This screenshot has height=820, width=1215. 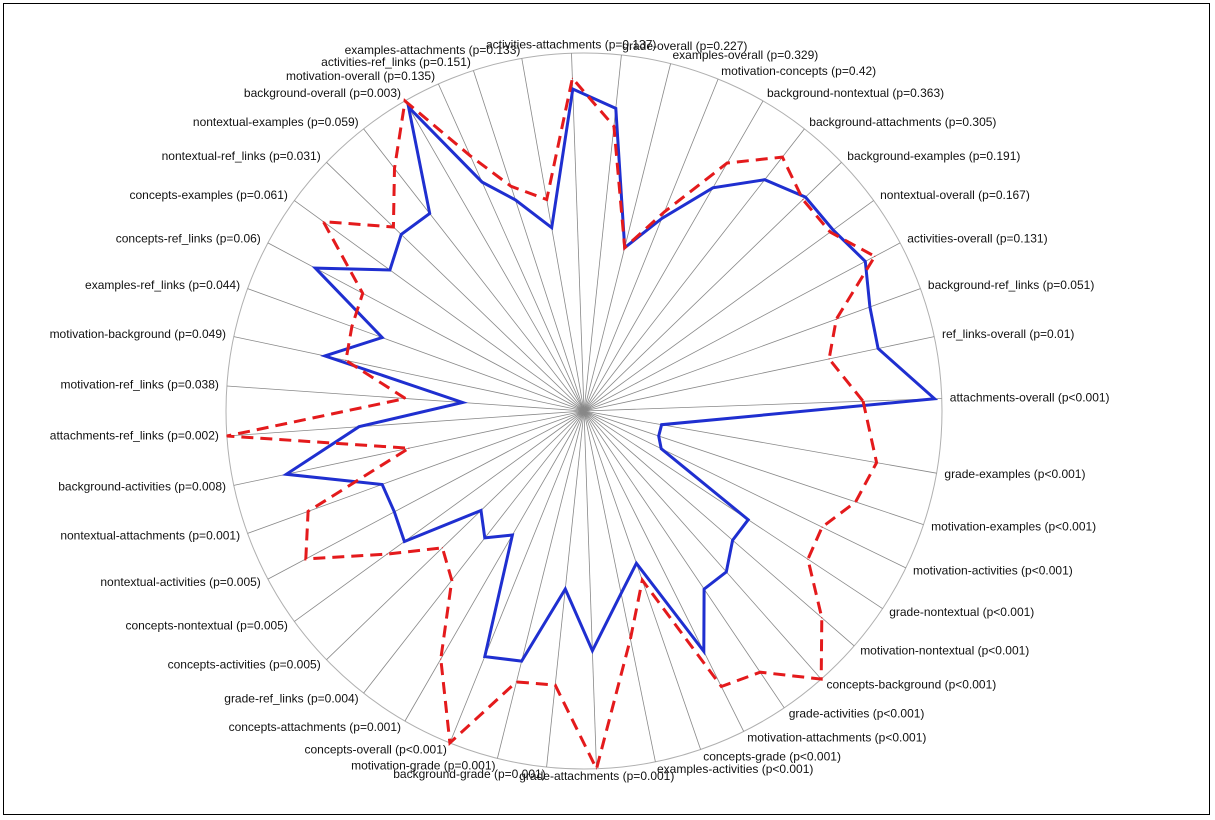 I want to click on axis-label: concepts-grade (p<0.001), so click(x=772, y=756).